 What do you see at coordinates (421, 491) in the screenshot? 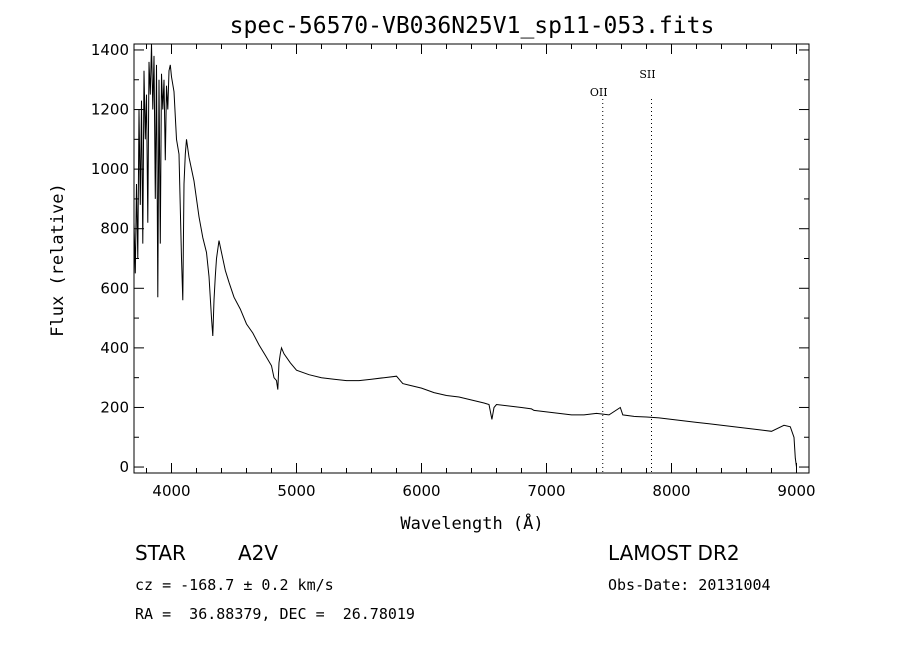
I see `x-tick-label: 6000` at bounding box center [421, 491].